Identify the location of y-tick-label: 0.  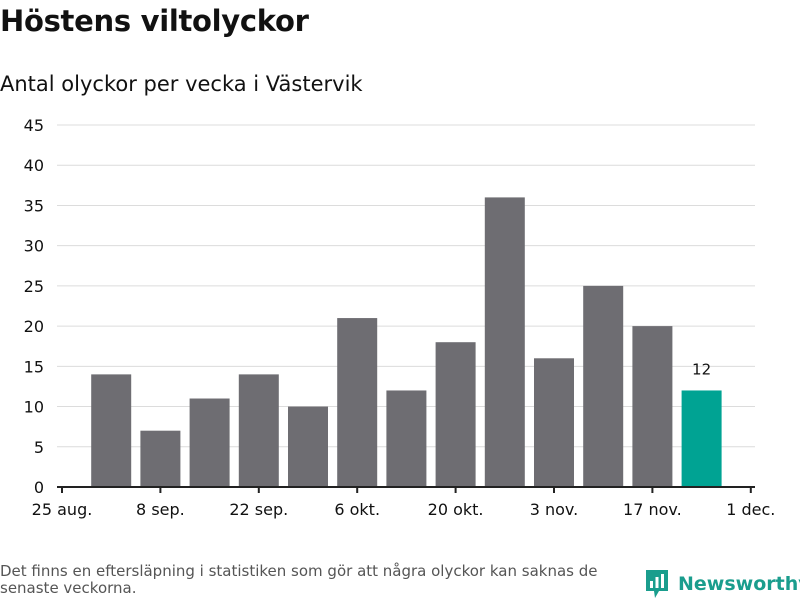
(39, 487).